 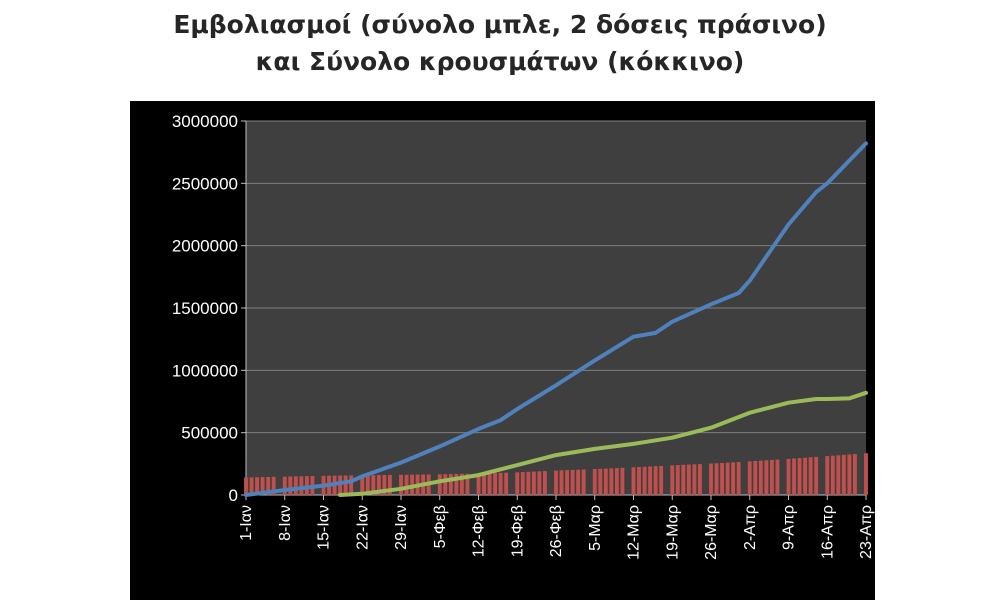 What do you see at coordinates (750, 527) in the screenshot?
I see `x-tick-label: 2-Απρ` at bounding box center [750, 527].